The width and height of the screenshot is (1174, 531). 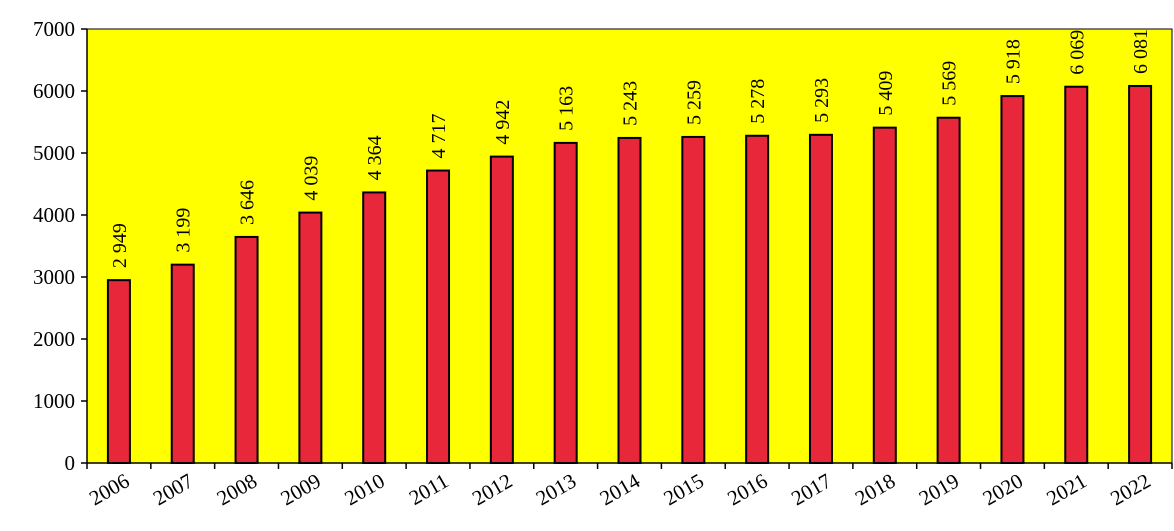 I want to click on data-label-2022: 6 081, so click(x=1141, y=51).